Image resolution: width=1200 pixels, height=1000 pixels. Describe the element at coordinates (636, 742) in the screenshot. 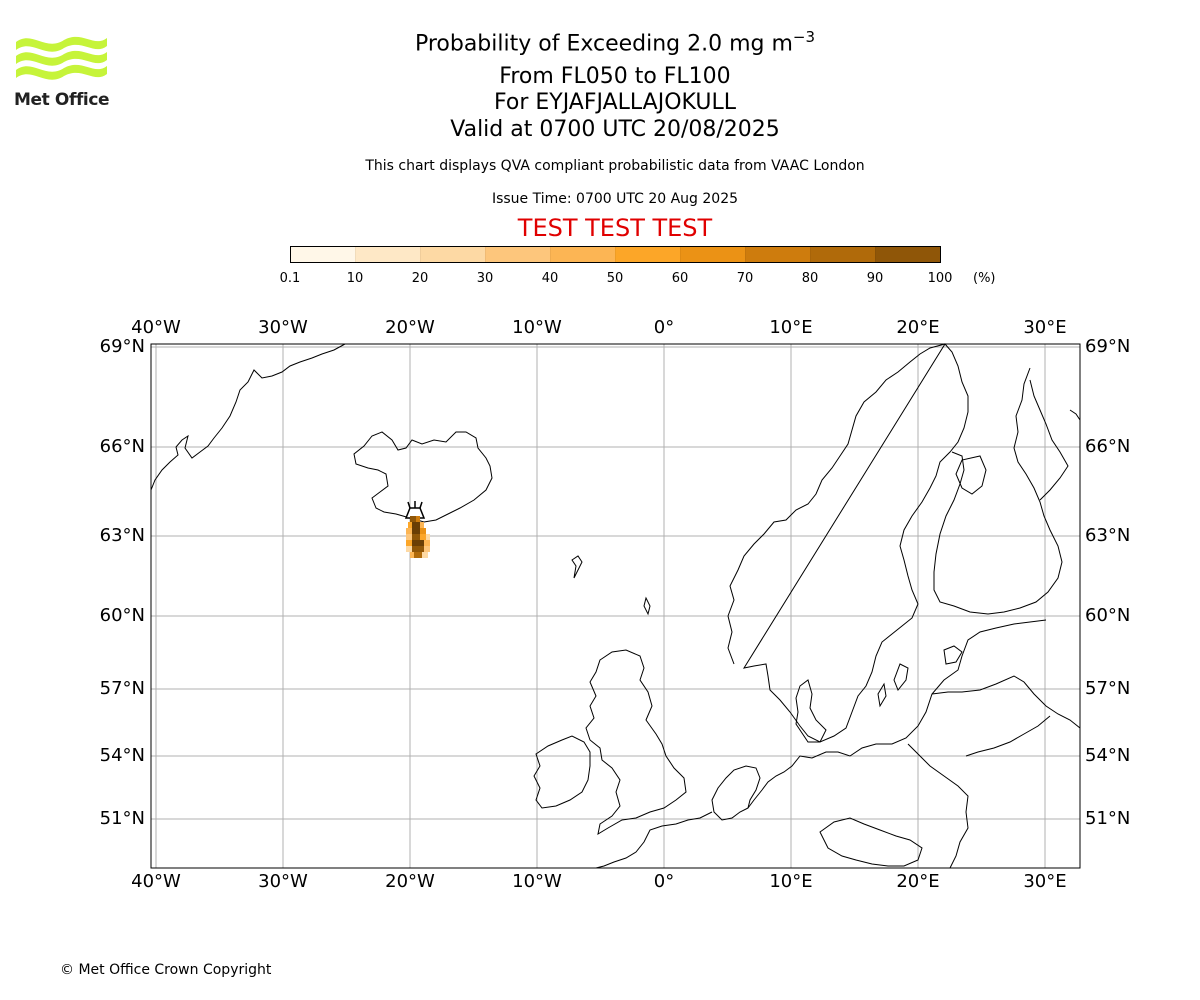

I see `coastline-britain` at that location.